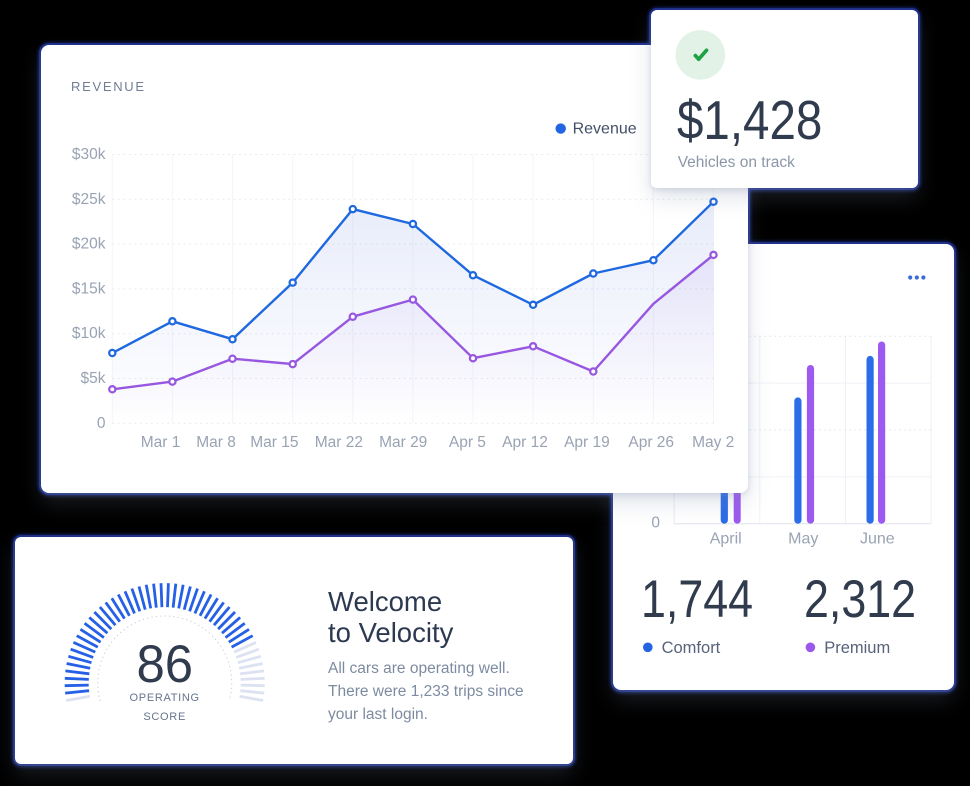 This screenshot has width=970, height=786. Describe the element at coordinates (89, 333) in the screenshot. I see `svg-text: $10k` at that location.